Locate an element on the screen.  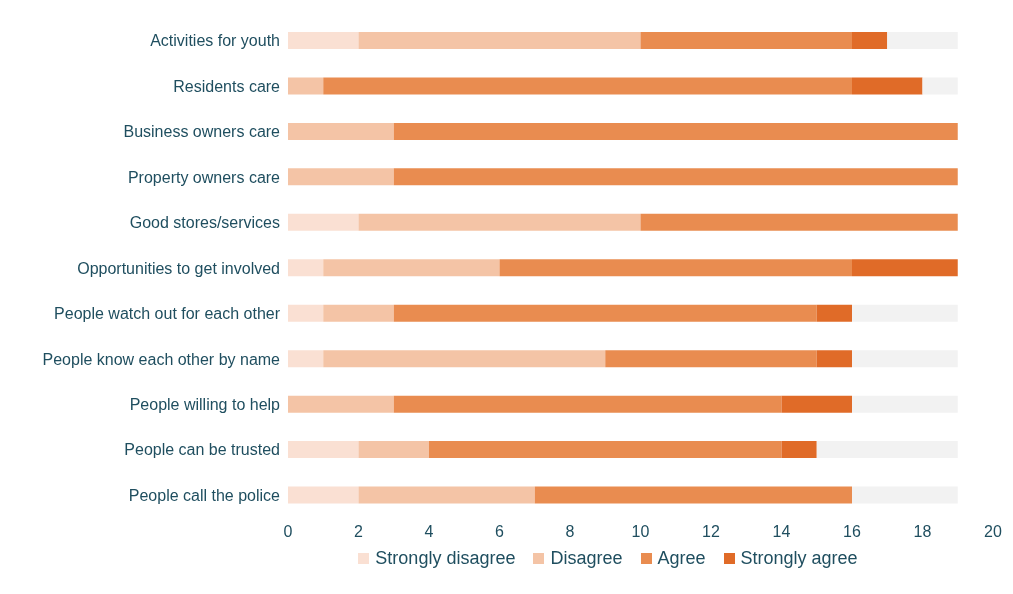
y-tick-label: People can be trusted is located at coordinates (202, 450).